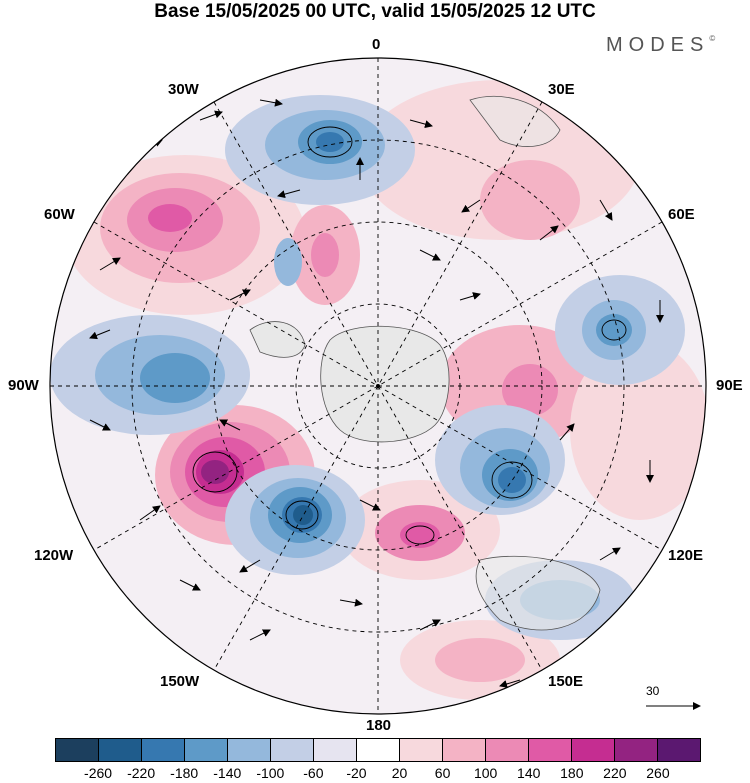 Image resolution: width=750 pixels, height=783 pixels. What do you see at coordinates (529, 773) in the screenshot?
I see `colorbar-tick-label: 140` at bounding box center [529, 773].